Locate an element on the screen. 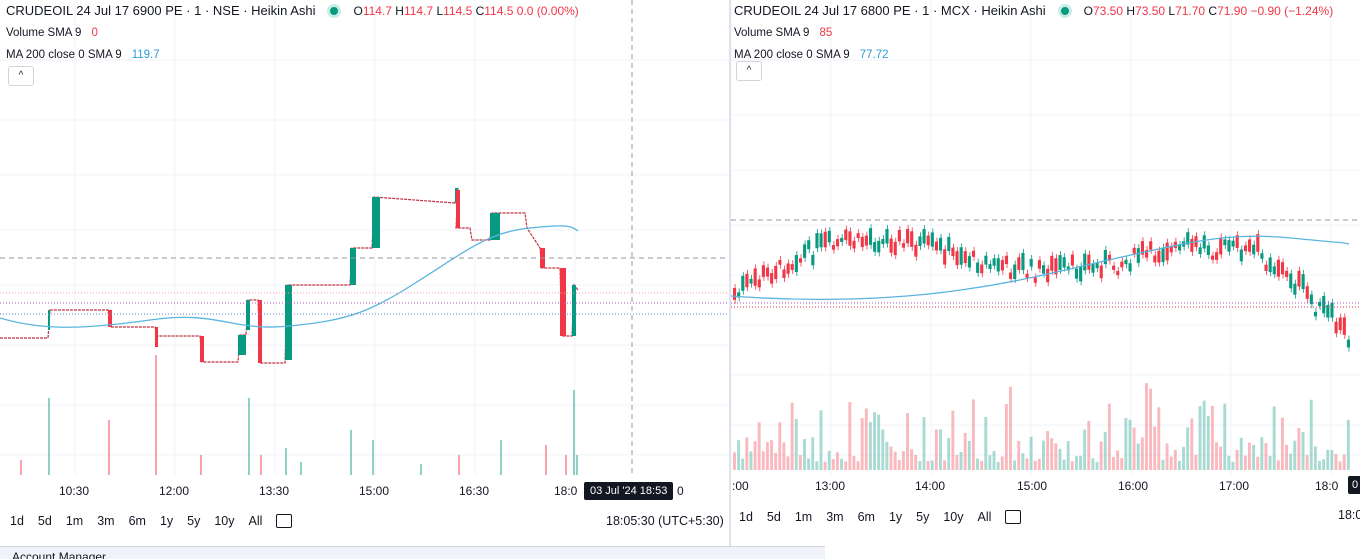 Image resolution: width=1360 pixels, height=559 pixels. left-volume-indicator: Volume SMA 9 0 is located at coordinates (292, 33).